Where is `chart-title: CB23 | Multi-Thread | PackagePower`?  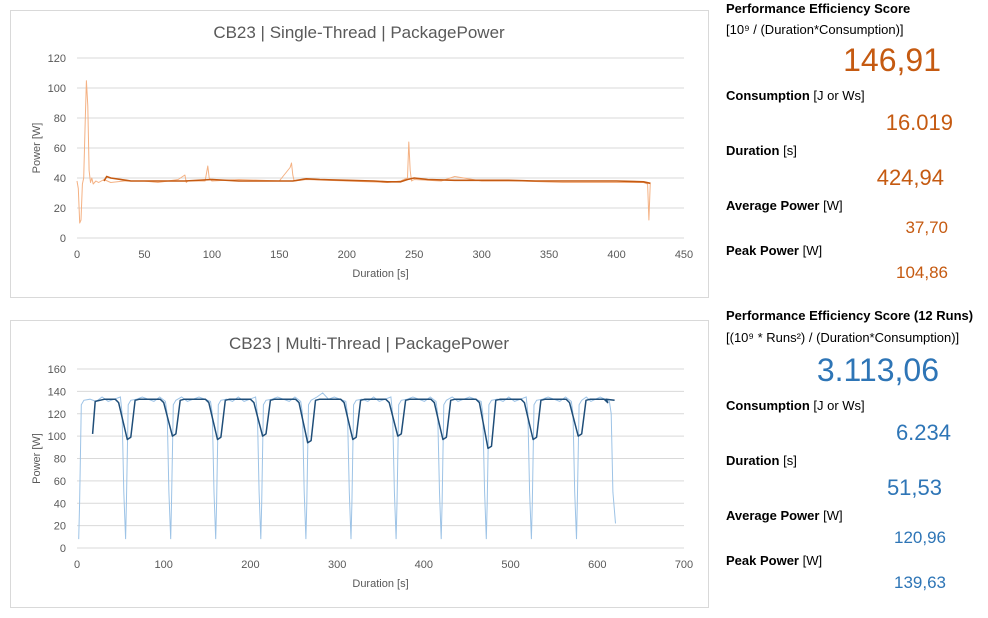
chart-title: CB23 | Multi-Thread | PackagePower is located at coordinates (369, 343).